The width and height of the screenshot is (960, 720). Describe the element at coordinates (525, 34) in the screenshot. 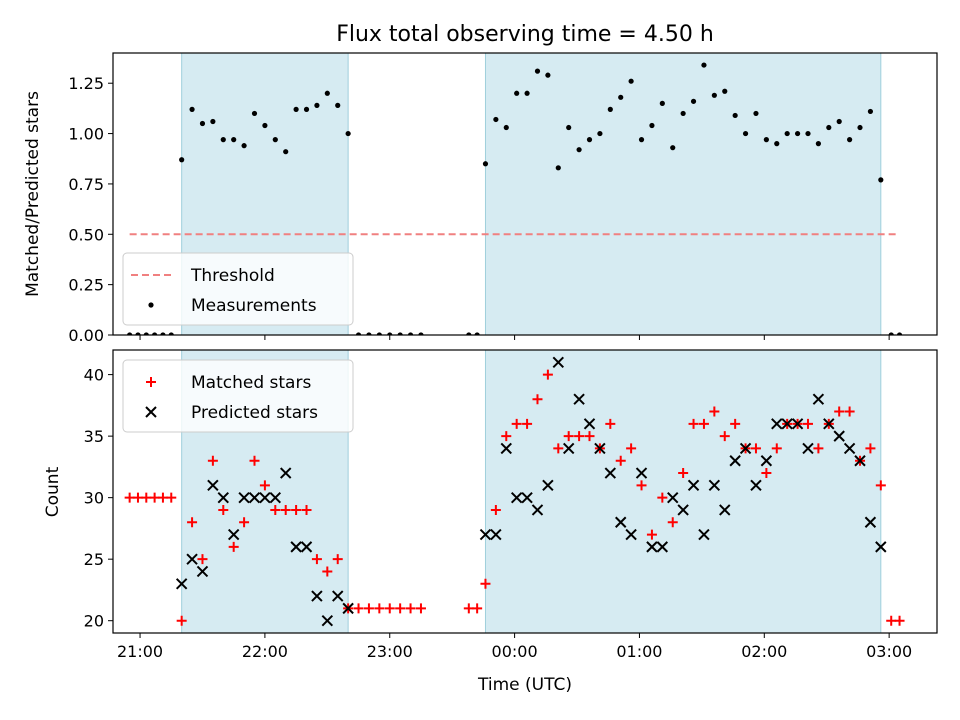

I see `chart-title: Flux total observing time = 4.50 h` at that location.